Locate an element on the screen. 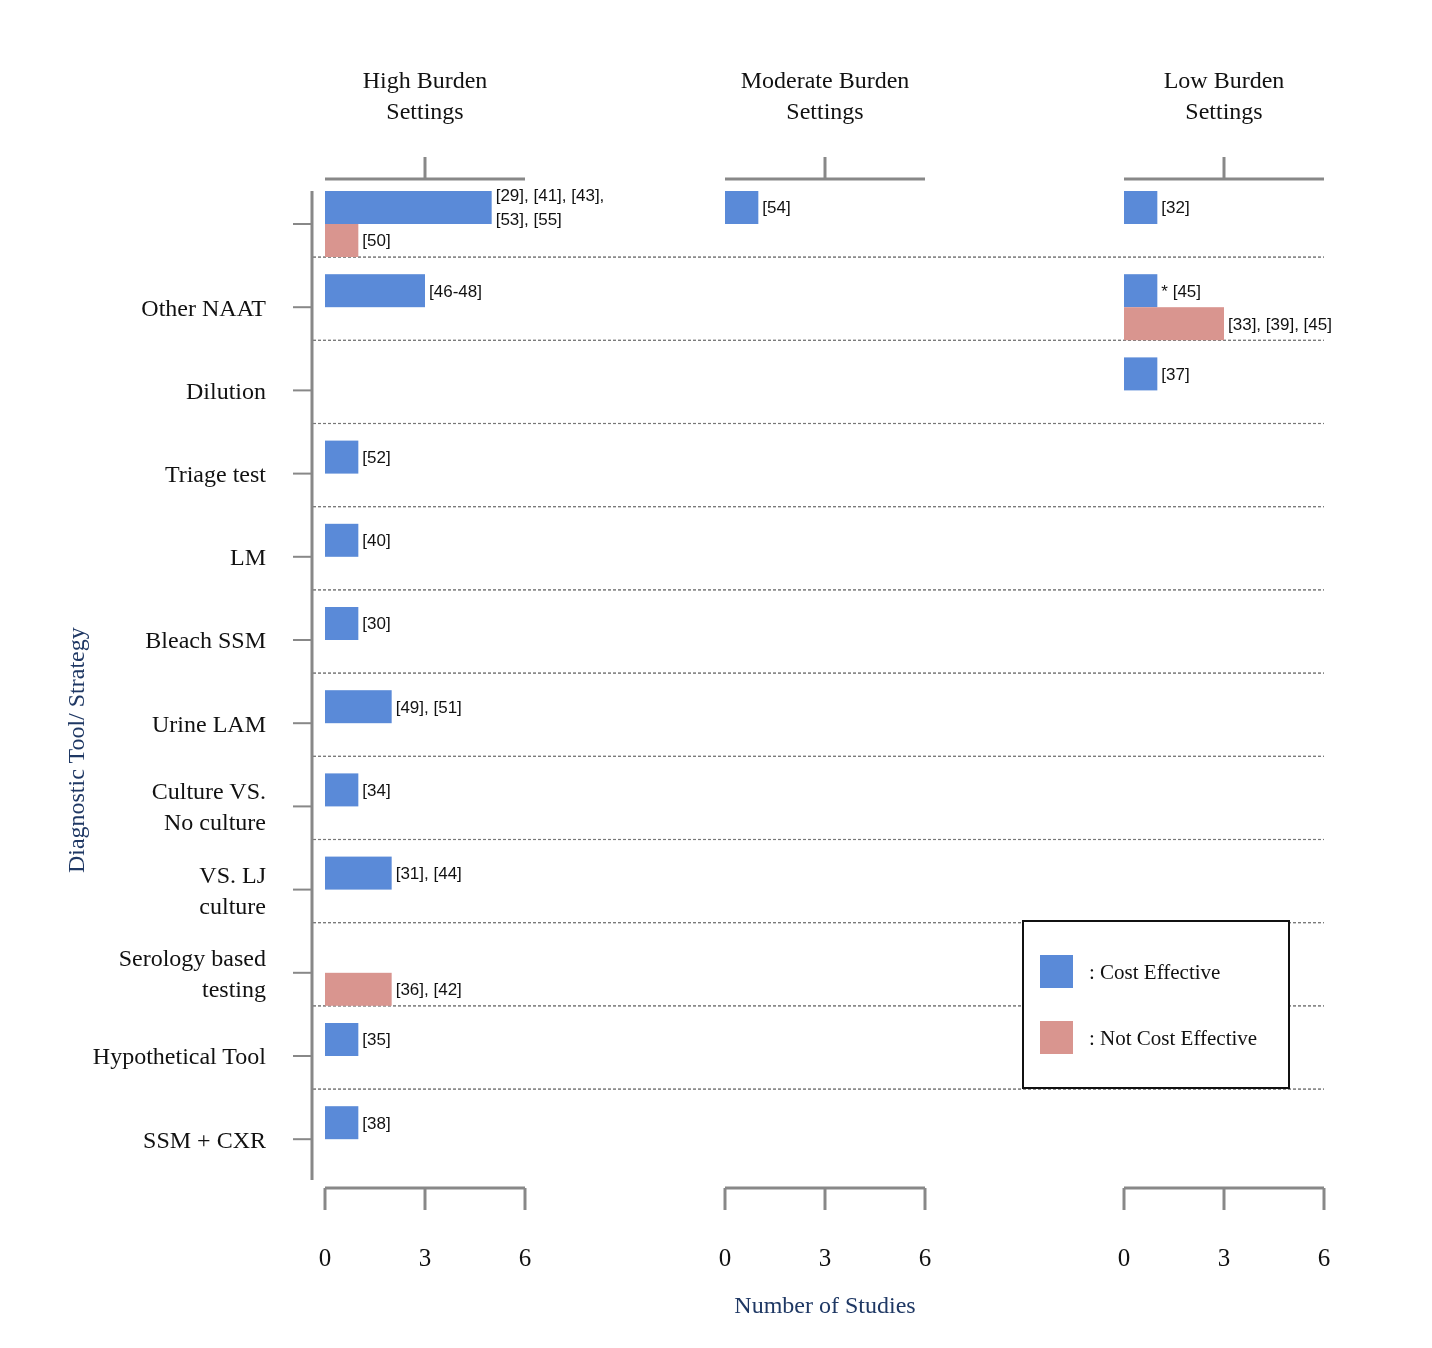 The height and width of the screenshot is (1348, 1432). legend-label: : Cost Effective is located at coordinates (1155, 972).